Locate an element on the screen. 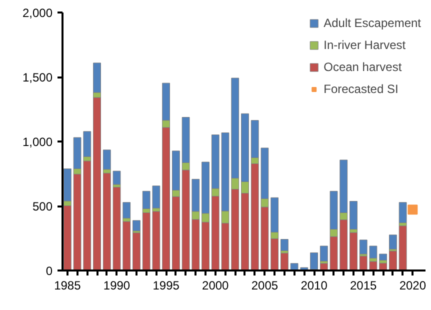  x-tick-label: 2005 is located at coordinates (264, 285).